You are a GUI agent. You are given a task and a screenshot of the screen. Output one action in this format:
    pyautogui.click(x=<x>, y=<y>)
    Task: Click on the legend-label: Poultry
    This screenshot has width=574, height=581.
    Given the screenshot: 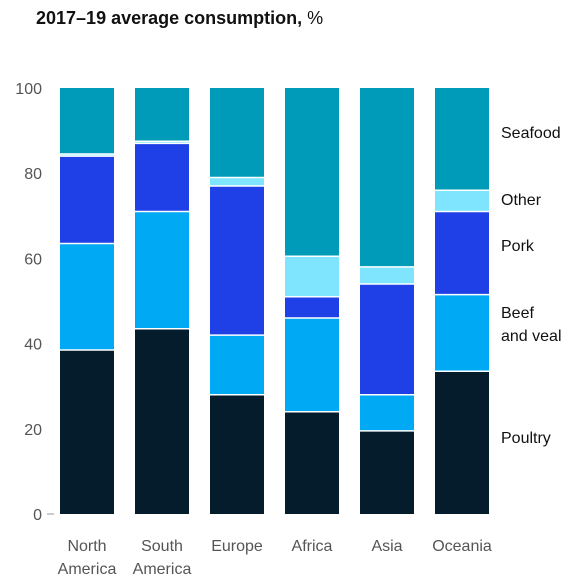 What is the action you would take?
    pyautogui.click(x=526, y=438)
    